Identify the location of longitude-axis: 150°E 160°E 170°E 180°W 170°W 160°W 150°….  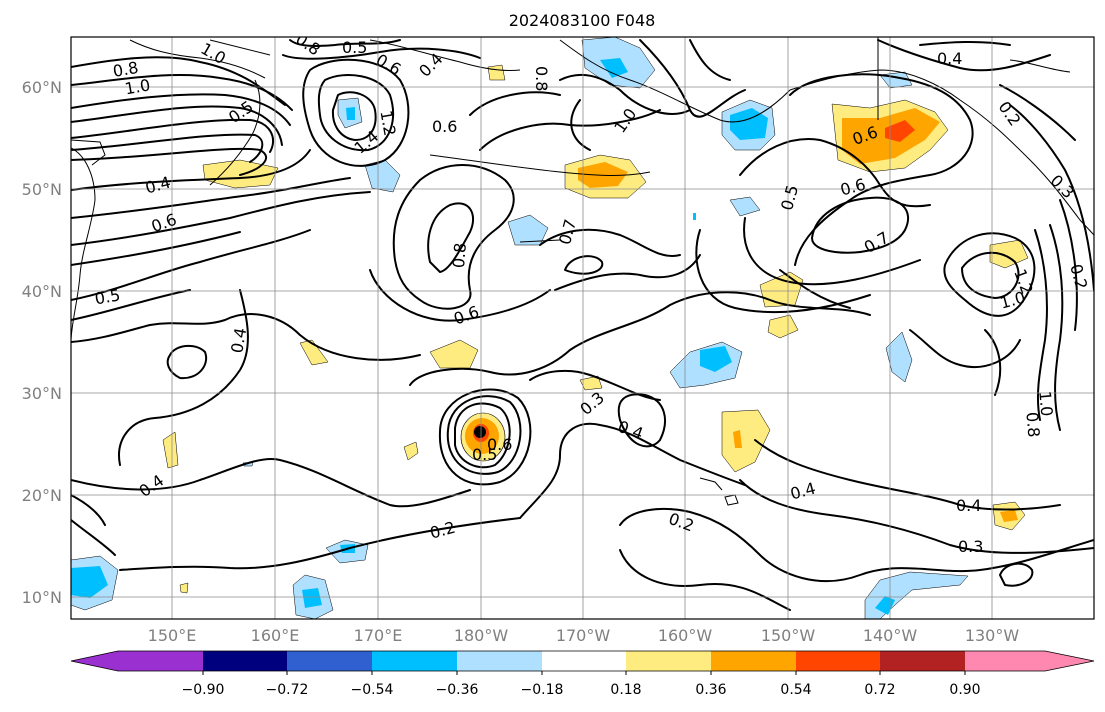
(584, 635).